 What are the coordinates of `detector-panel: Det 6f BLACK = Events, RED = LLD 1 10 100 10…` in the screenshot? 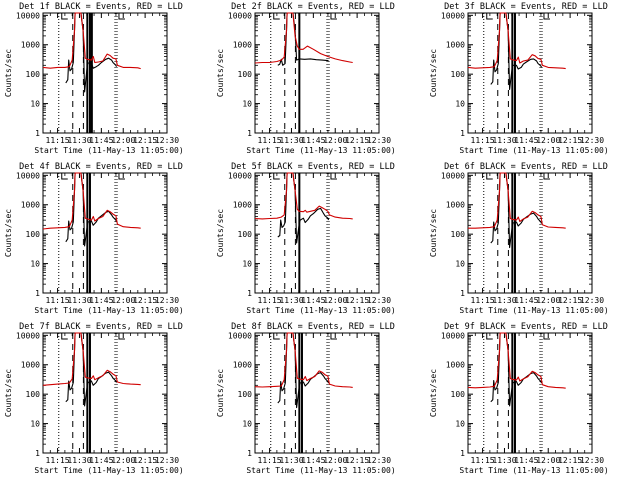 It's located at (519, 238).